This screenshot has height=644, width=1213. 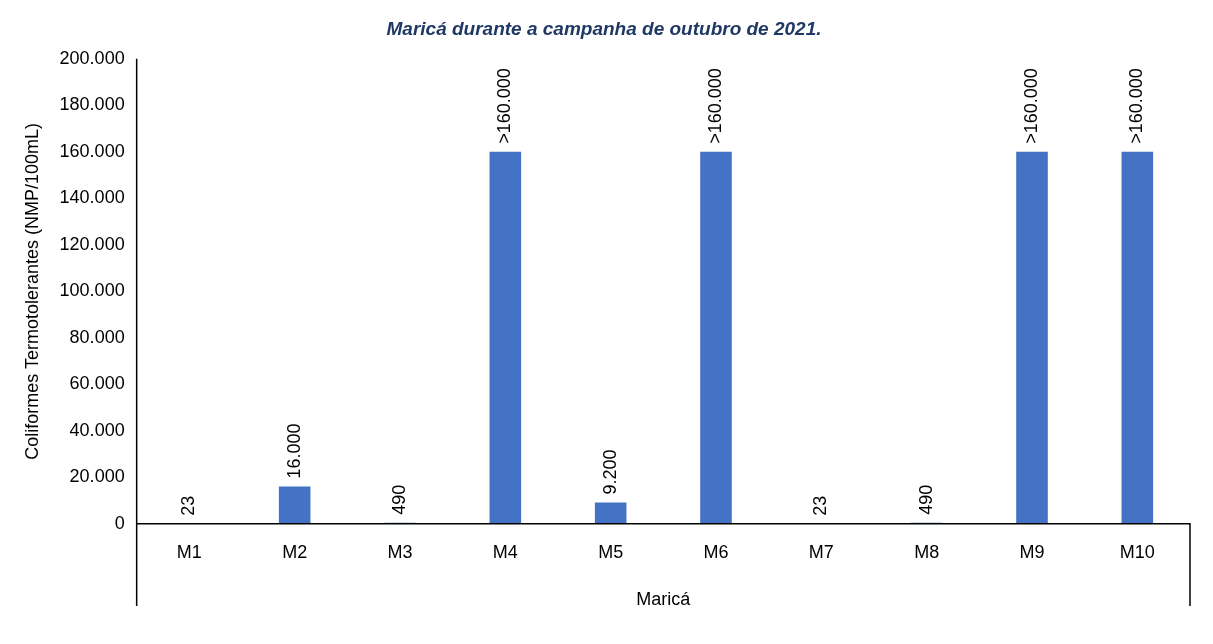 I want to click on x-tick-label: M4, so click(x=505, y=551).